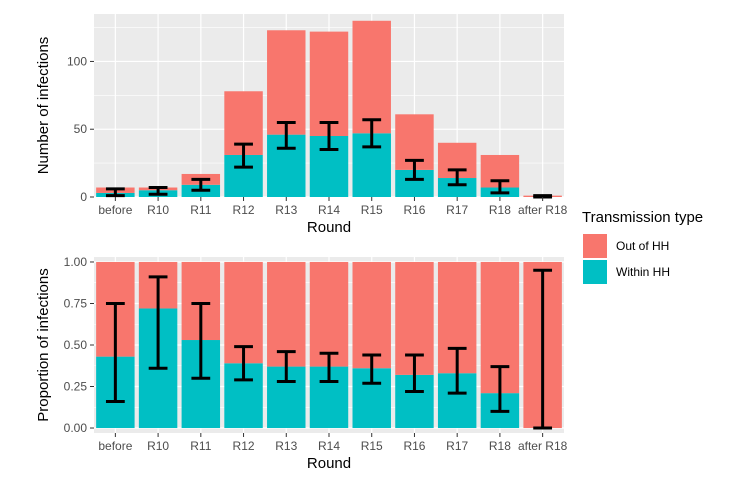 The height and width of the screenshot is (500, 740). What do you see at coordinates (76, 387) in the screenshot?
I see `y-tick-label: 0.25` at bounding box center [76, 387].